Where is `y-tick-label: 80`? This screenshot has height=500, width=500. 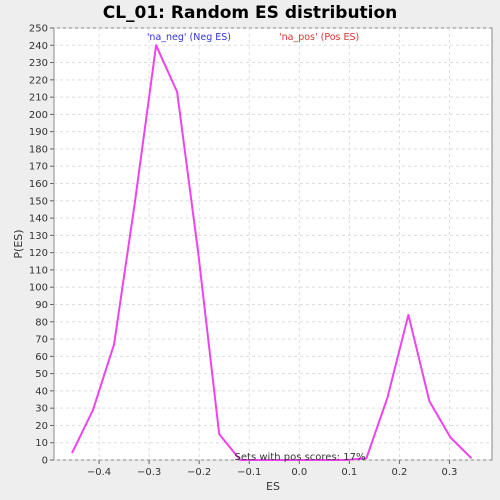
y-tick-label: 80 is located at coordinates (41, 322).